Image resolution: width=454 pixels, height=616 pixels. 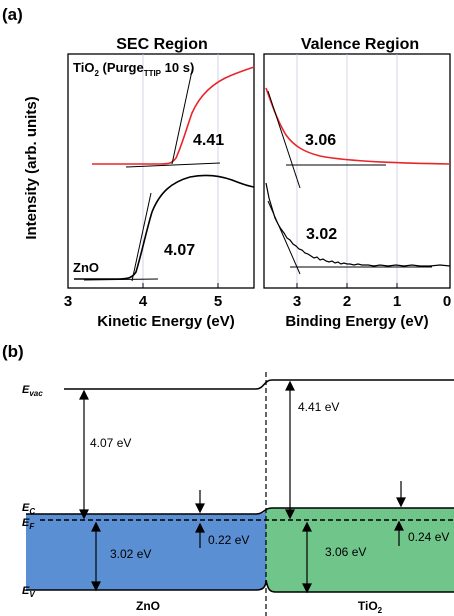 I want to click on tio2-band-fill, so click(x=360, y=550).